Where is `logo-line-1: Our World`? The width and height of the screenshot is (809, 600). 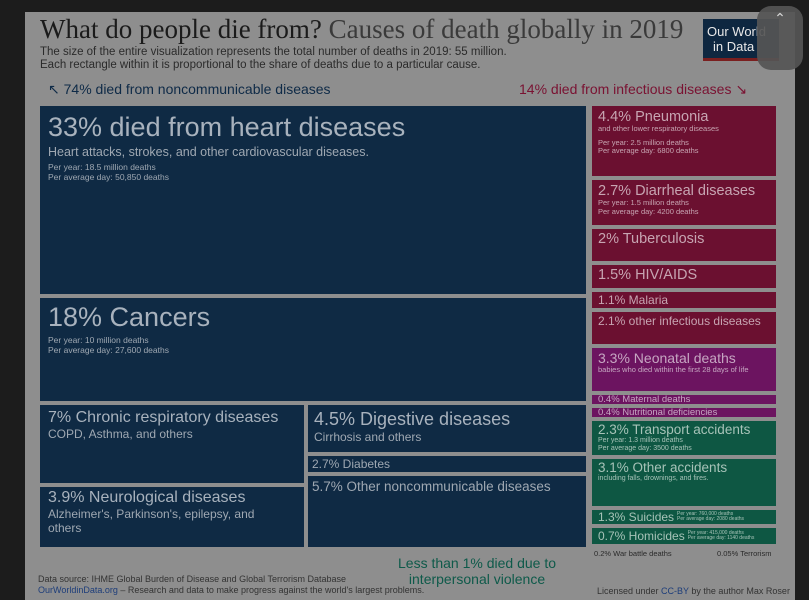 logo-line-1: Our World is located at coordinates (736, 31).